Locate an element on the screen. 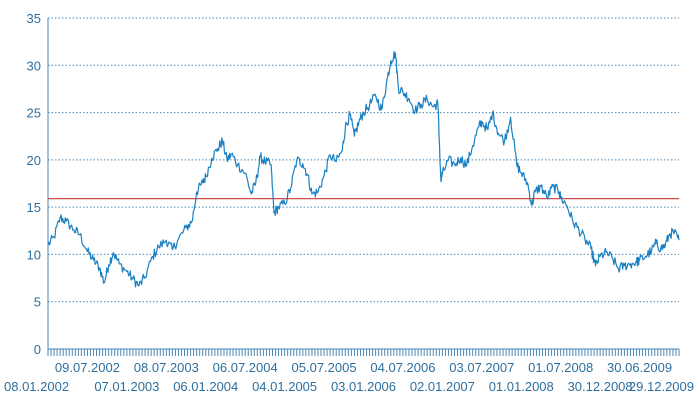 Image resolution: width=699 pixels, height=405 pixels. x-tick-label-top: 03.07.2007 is located at coordinates (481, 367).